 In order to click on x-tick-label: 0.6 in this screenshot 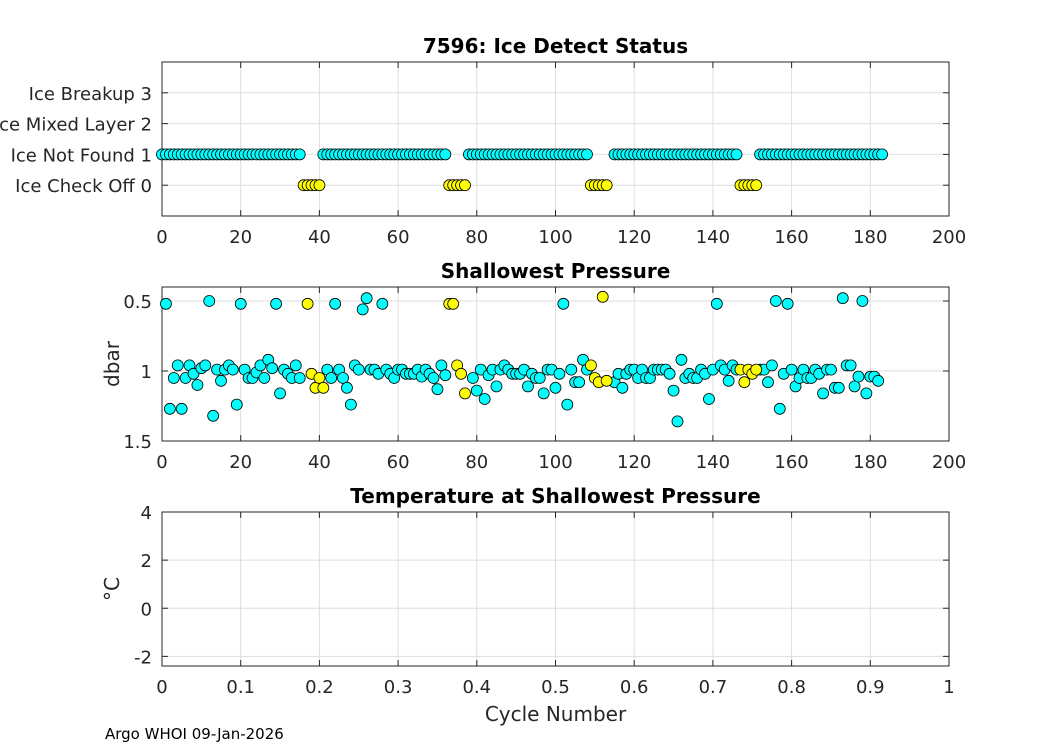, I will do `click(634, 687)`.